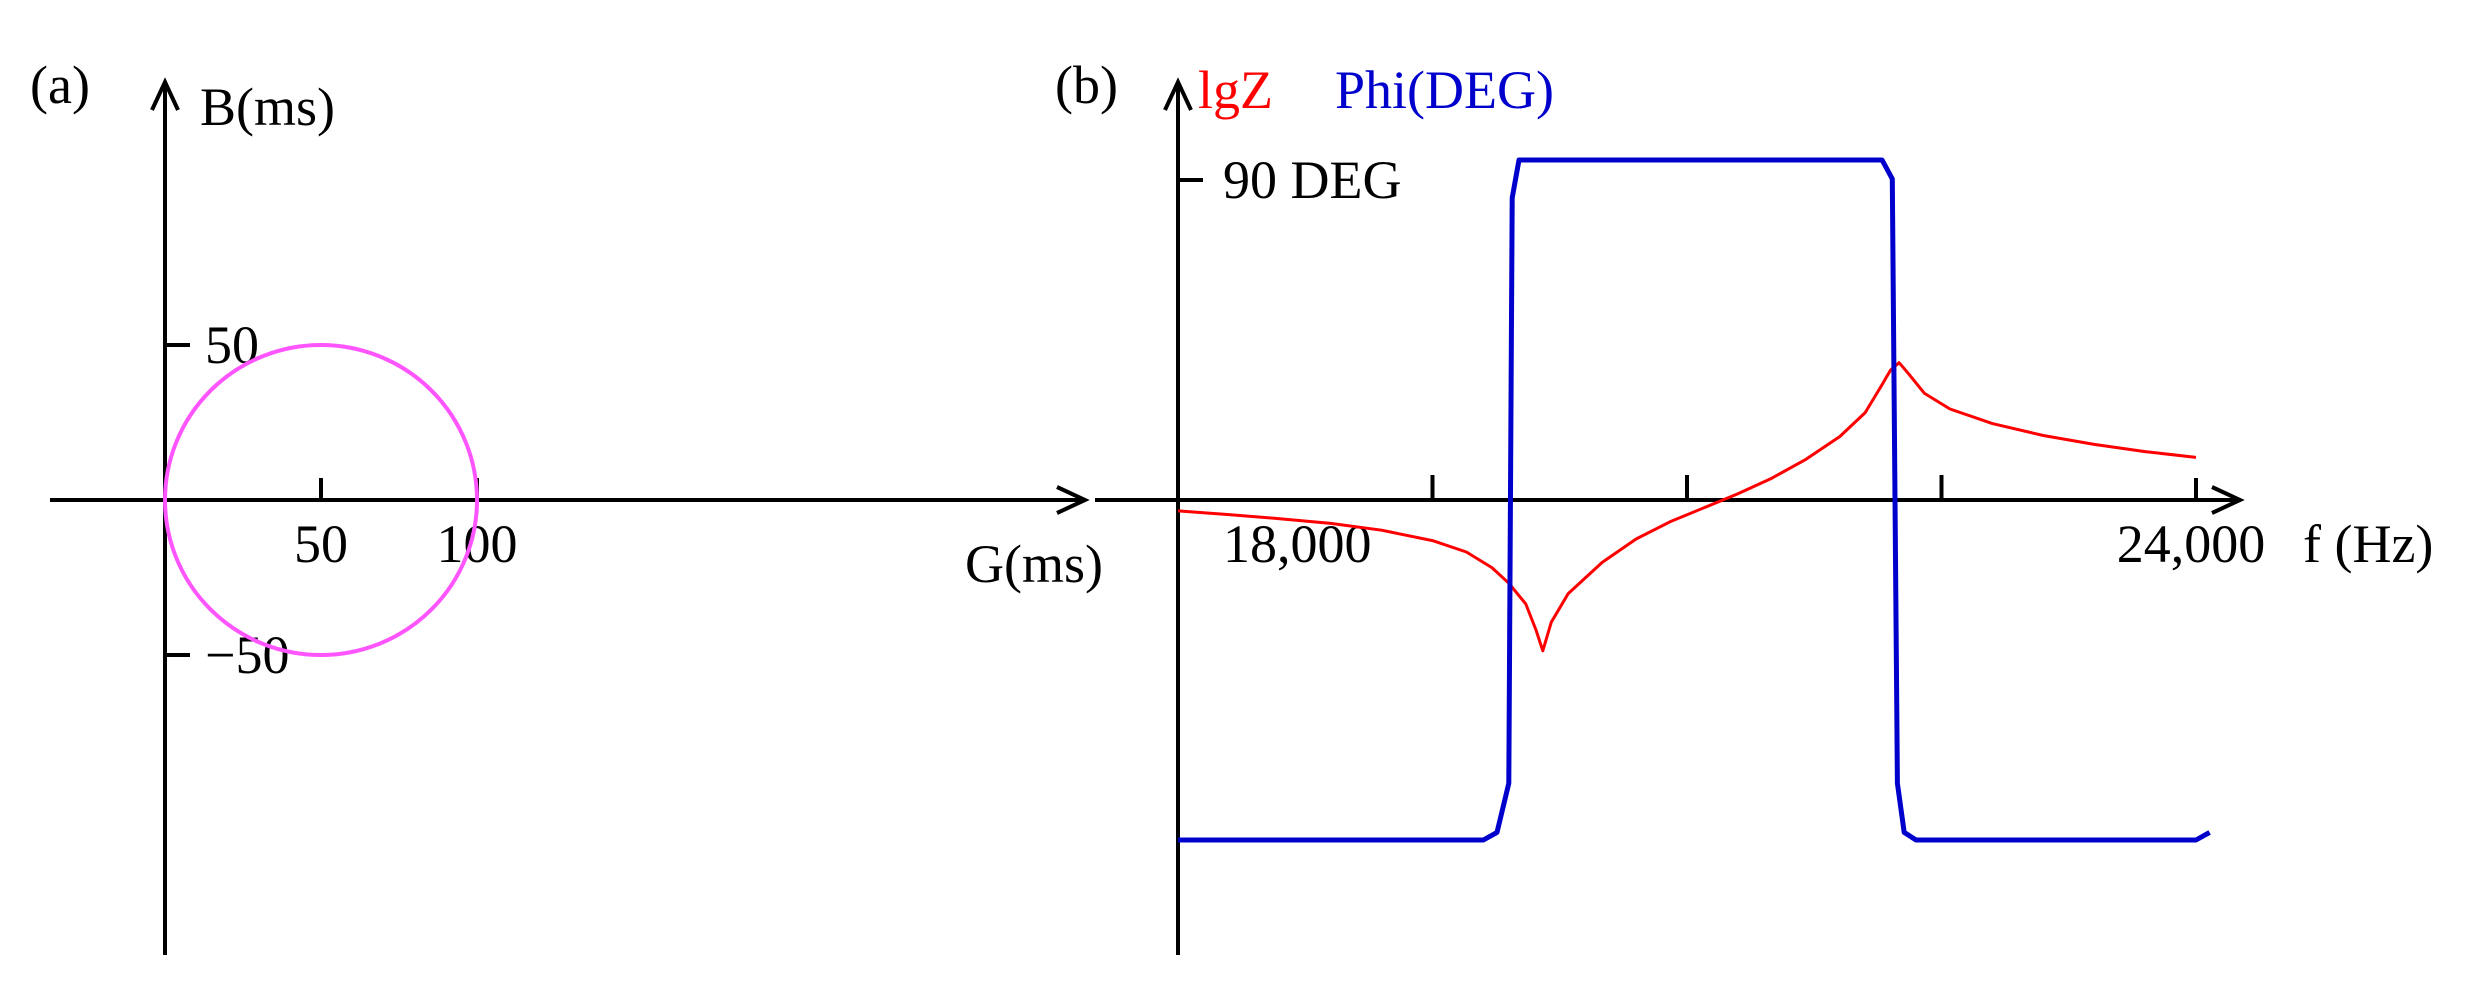 The image size is (2483, 982). What do you see at coordinates (247, 655) in the screenshot?
I see `panel-a-y-tick-label-1: −50` at bounding box center [247, 655].